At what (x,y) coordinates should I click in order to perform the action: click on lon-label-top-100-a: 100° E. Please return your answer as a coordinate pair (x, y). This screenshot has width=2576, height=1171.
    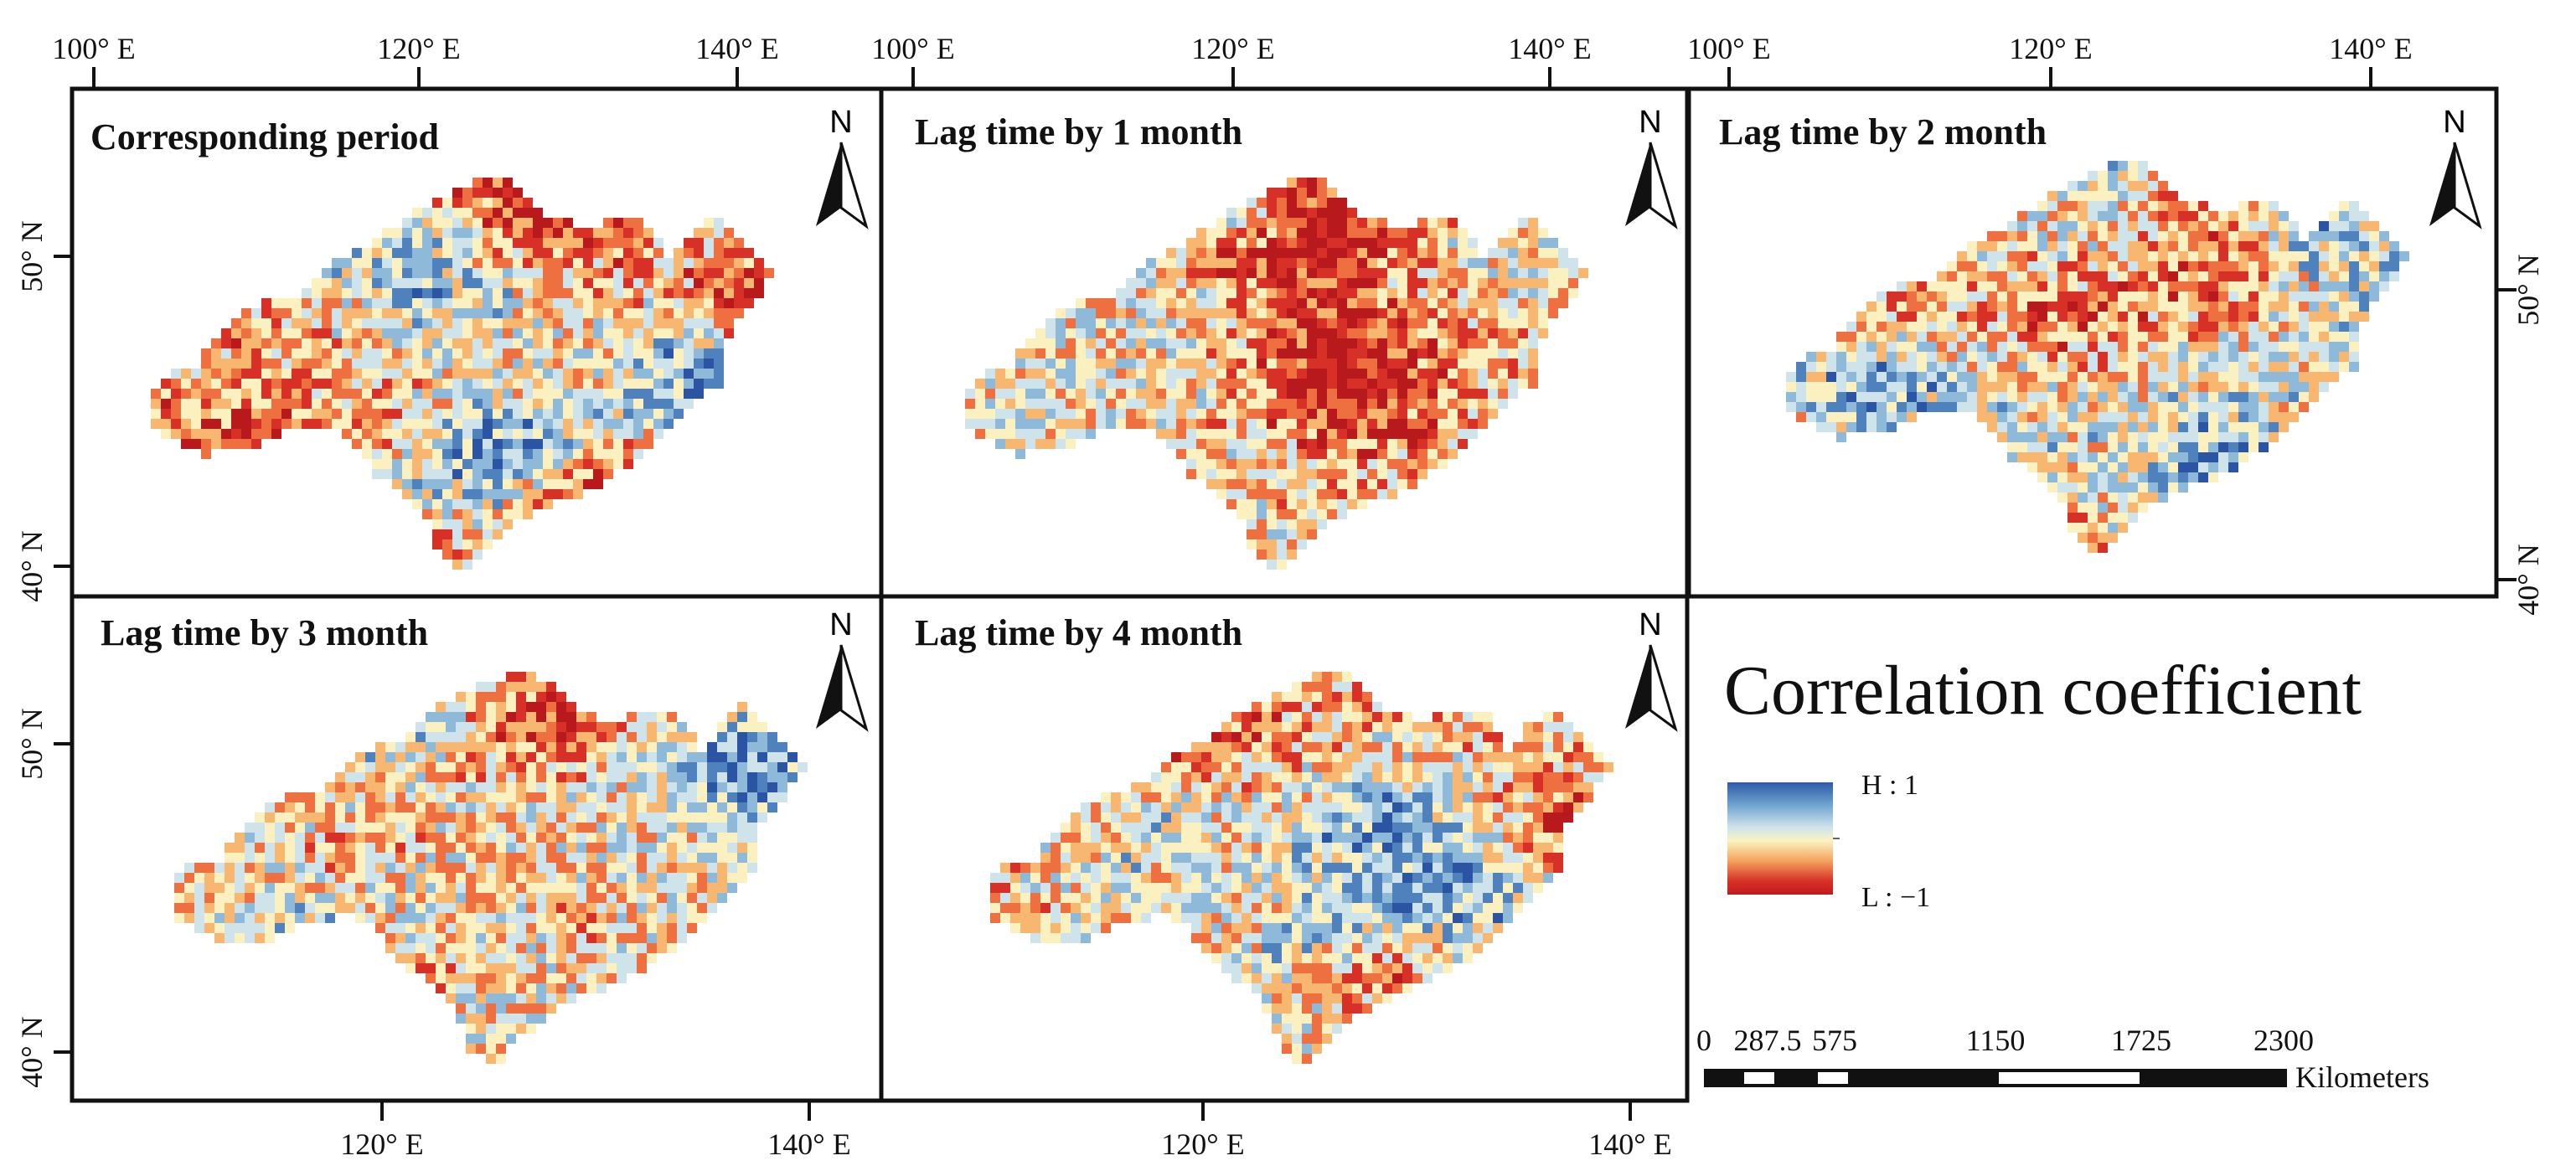
    Looking at the image, I should click on (93, 48).